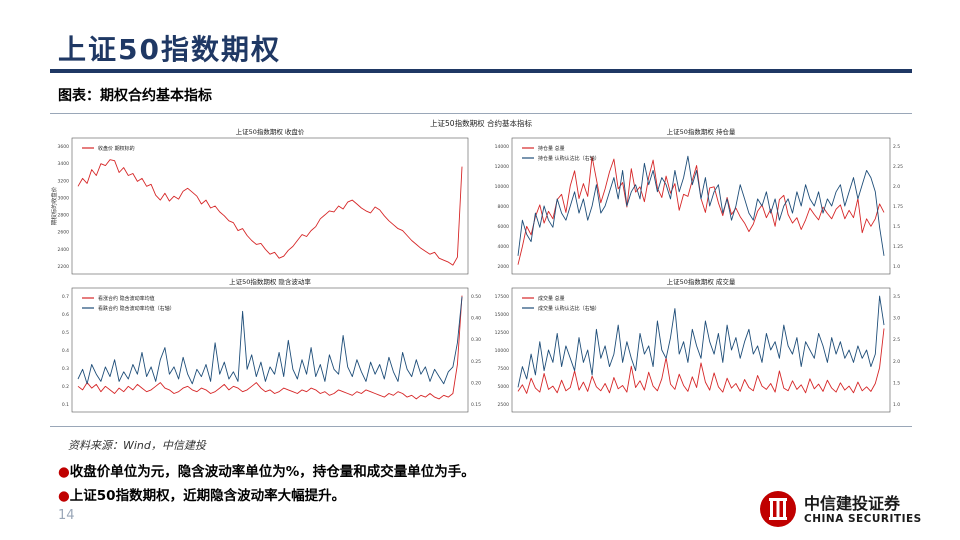 Image resolution: width=960 pixels, height=540 pixels. I want to click on ytick-label: 2800, so click(64, 216).